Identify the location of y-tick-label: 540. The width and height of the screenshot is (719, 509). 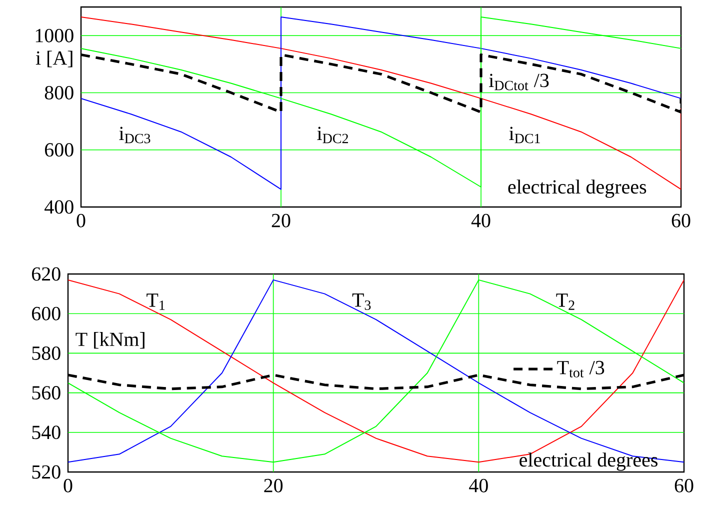
(46, 433).